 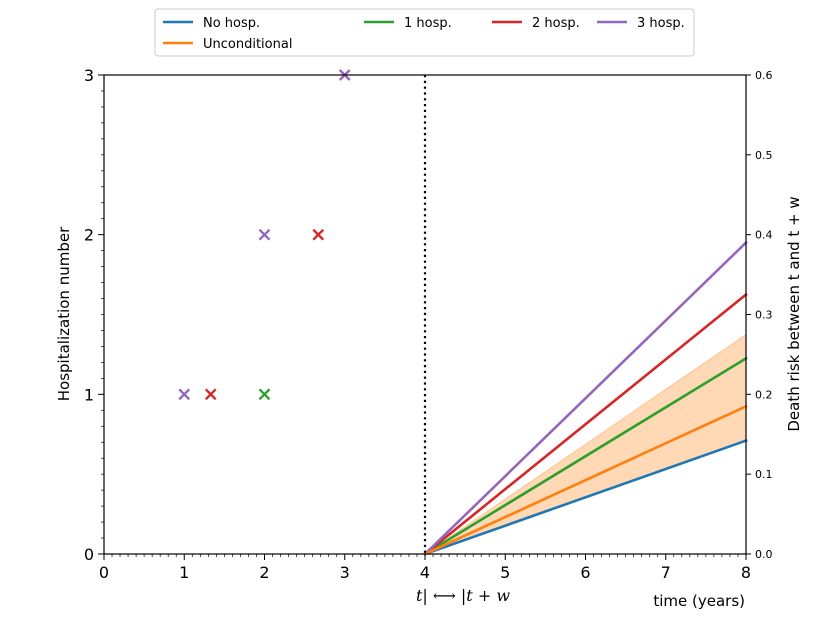 What do you see at coordinates (585, 497) in the screenshot?
I see `risk-line-no-hosp` at bounding box center [585, 497].